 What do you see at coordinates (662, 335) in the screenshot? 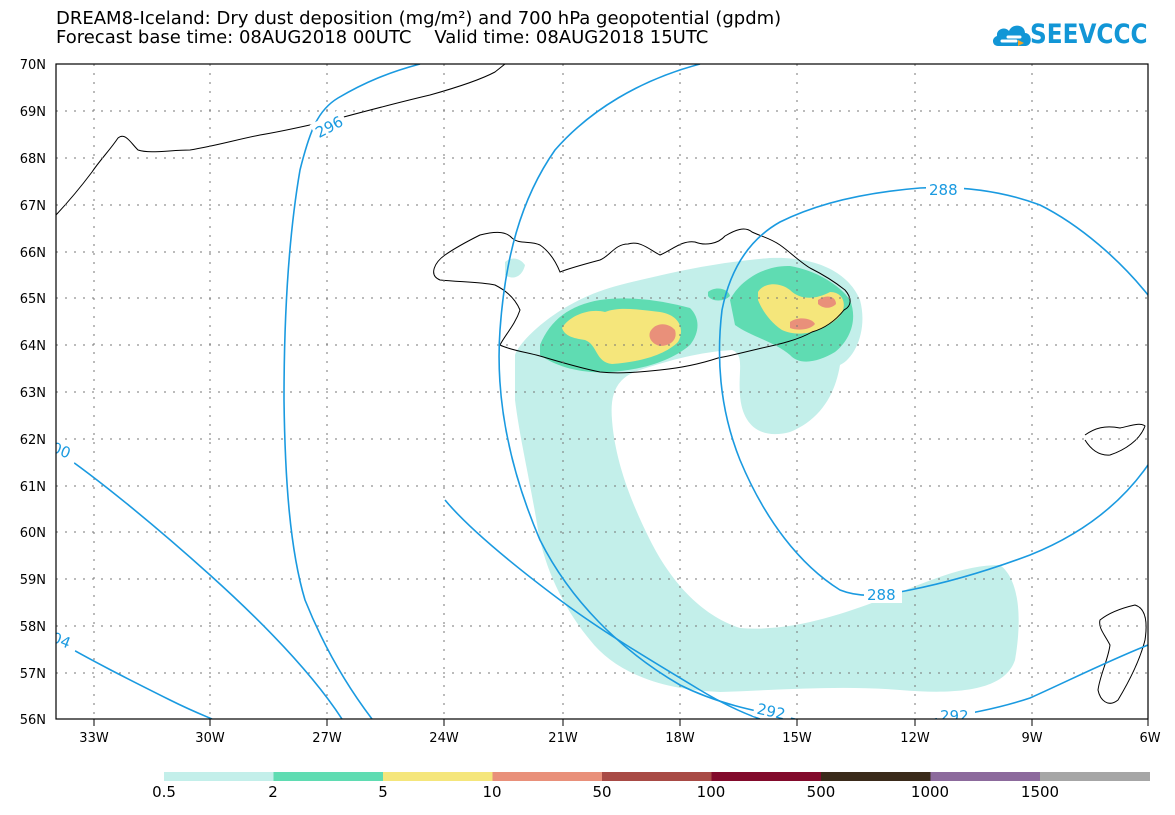
I see `dust-level-10-south` at bounding box center [662, 335].